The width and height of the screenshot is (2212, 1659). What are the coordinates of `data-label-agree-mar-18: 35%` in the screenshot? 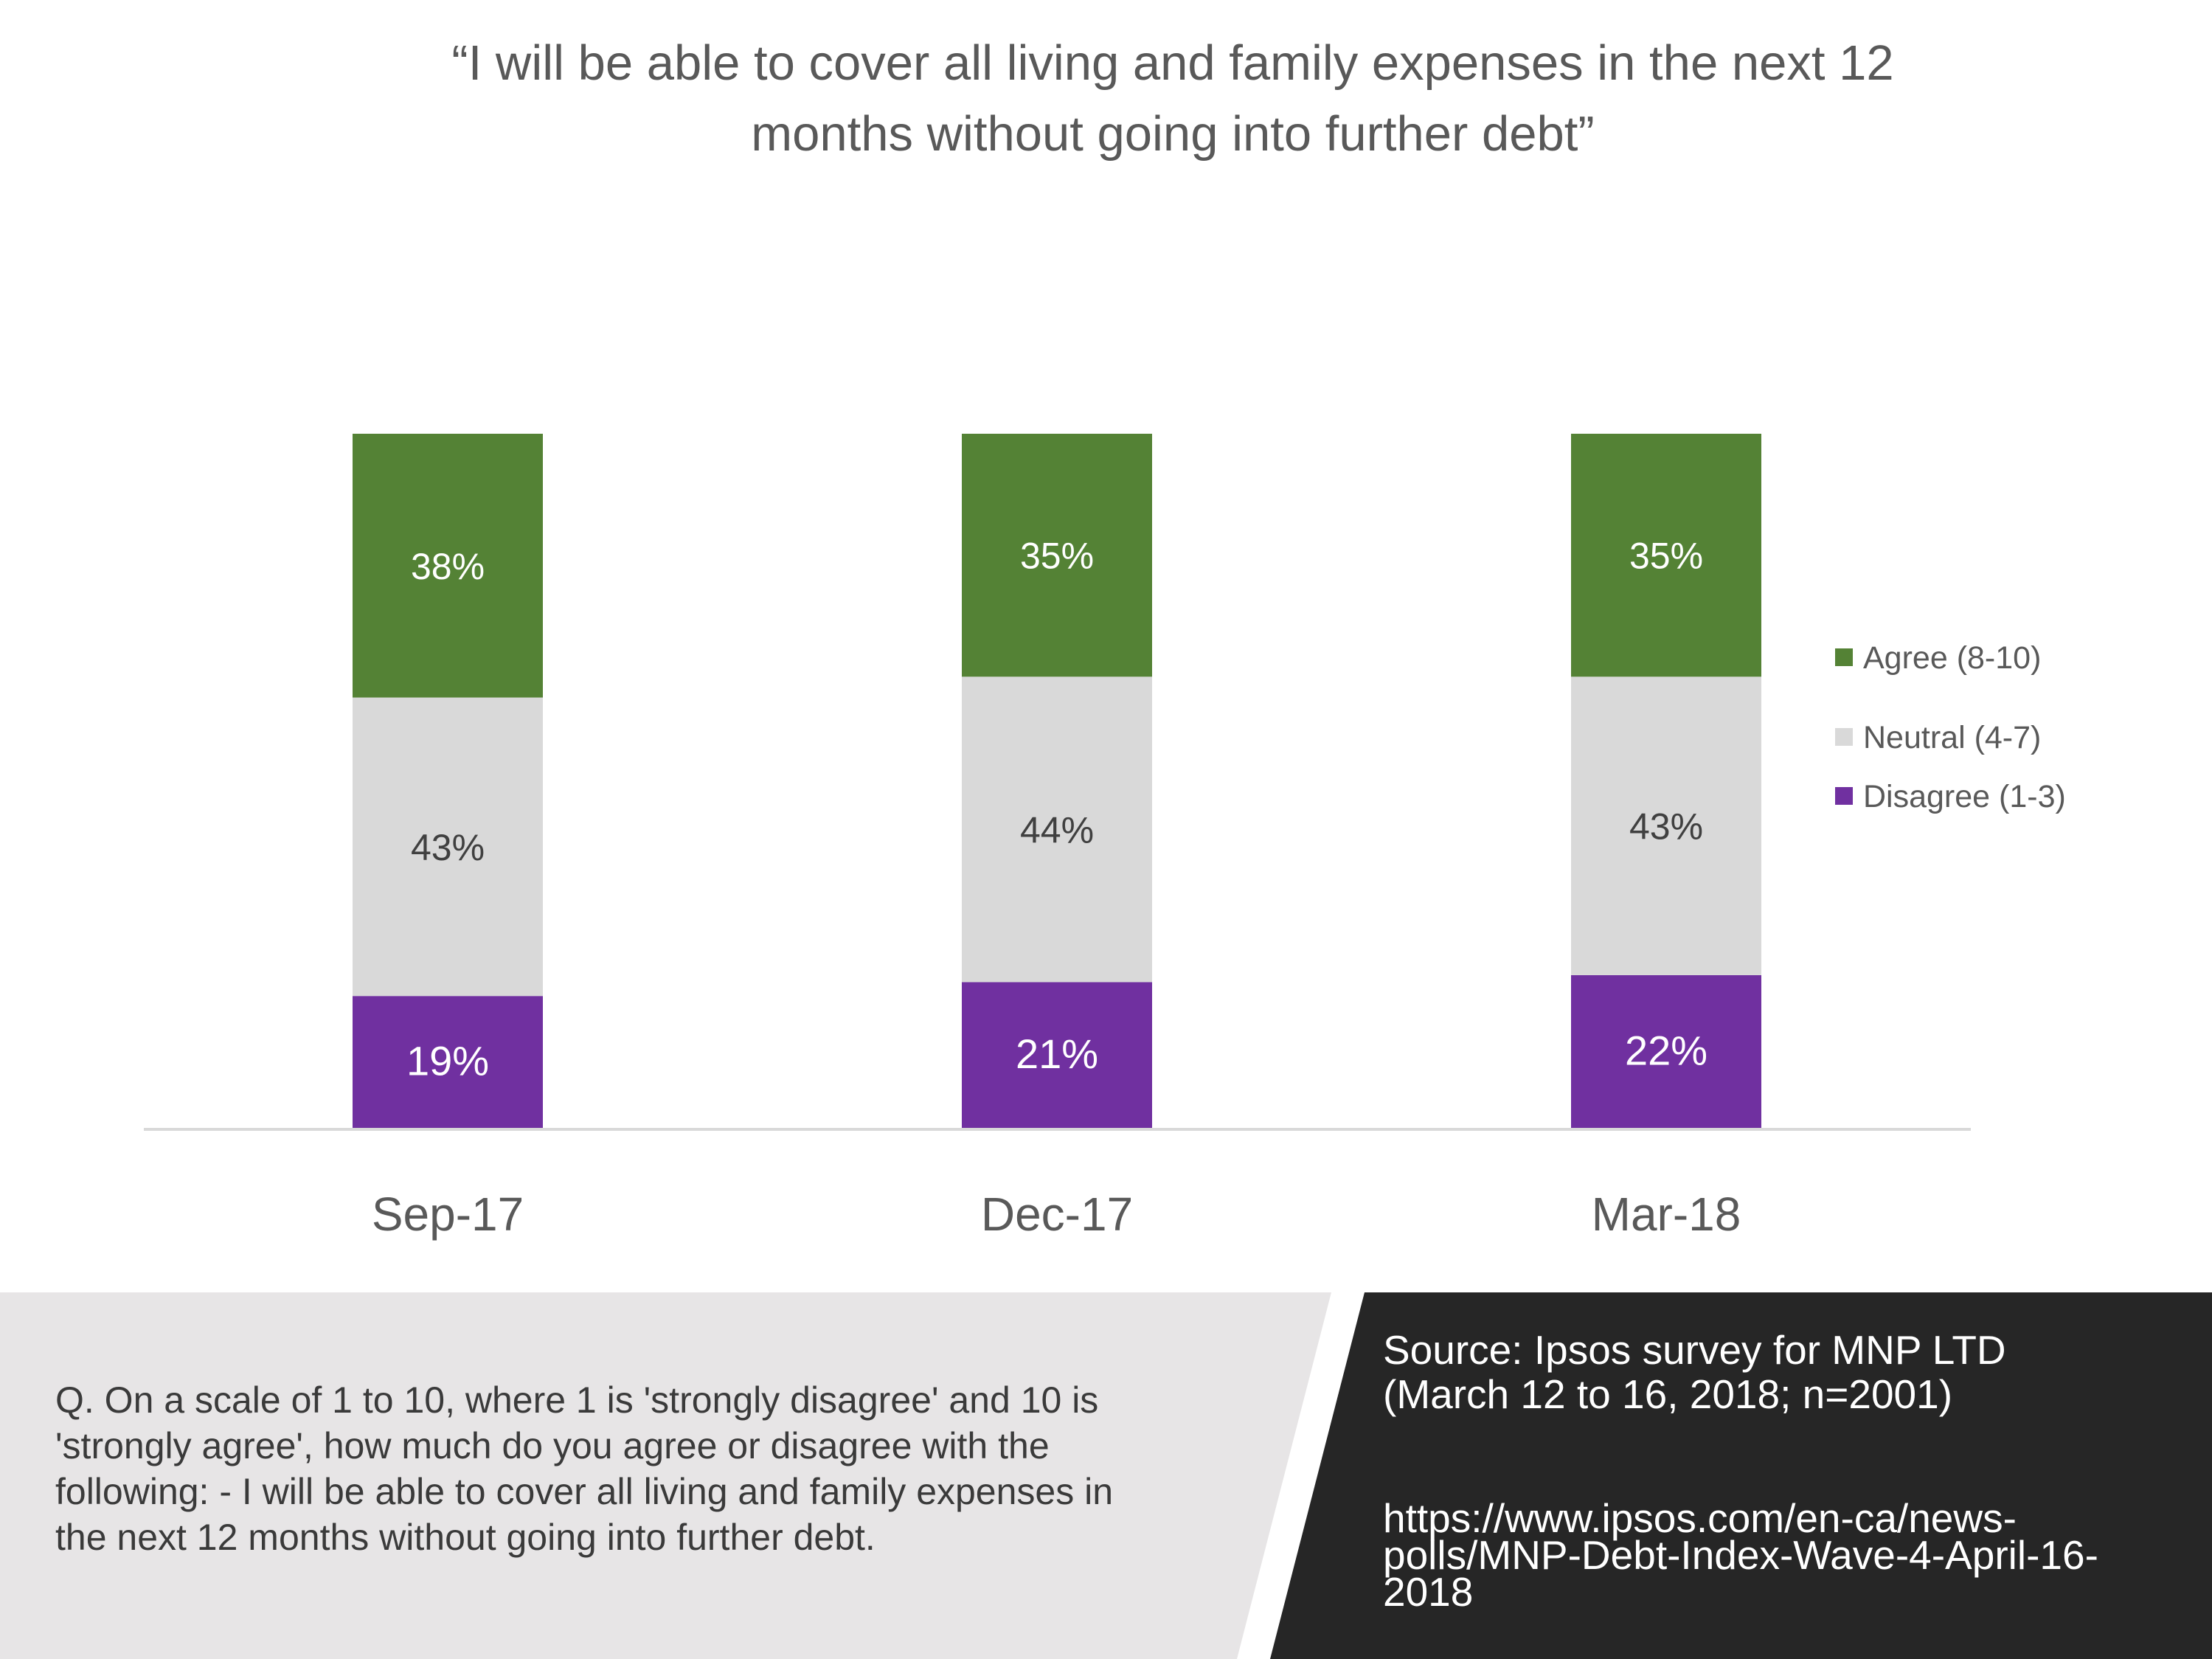 It's located at (1666, 556).